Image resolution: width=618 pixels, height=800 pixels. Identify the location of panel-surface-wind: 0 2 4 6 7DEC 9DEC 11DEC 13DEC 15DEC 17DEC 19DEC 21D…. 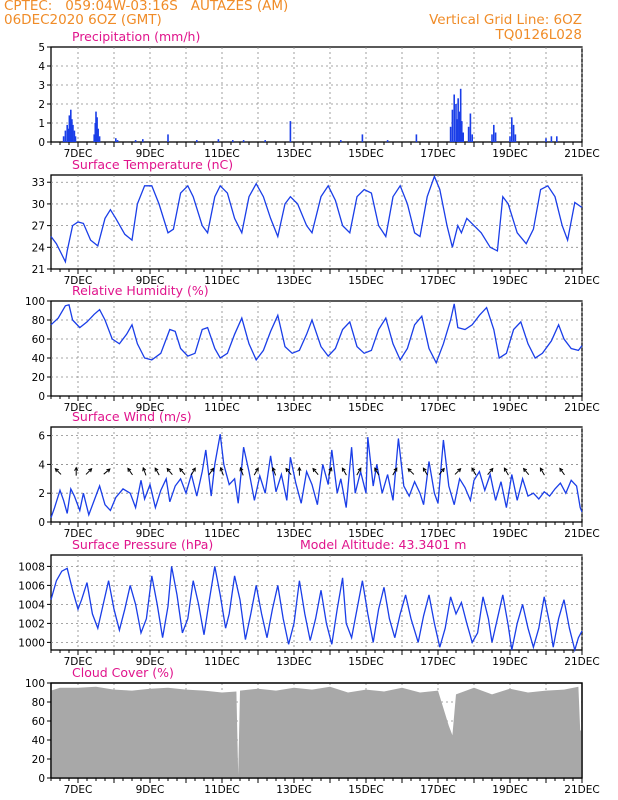
(318, 474).